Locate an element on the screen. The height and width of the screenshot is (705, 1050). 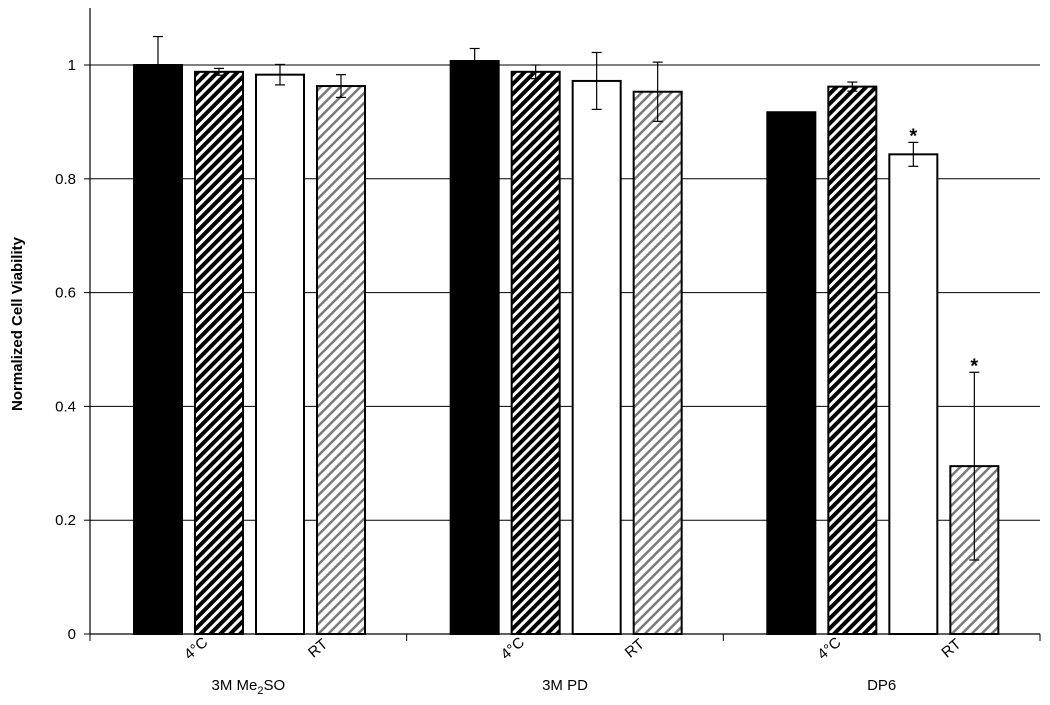
x-group-label-main: 3M Me is located at coordinates (235, 685).